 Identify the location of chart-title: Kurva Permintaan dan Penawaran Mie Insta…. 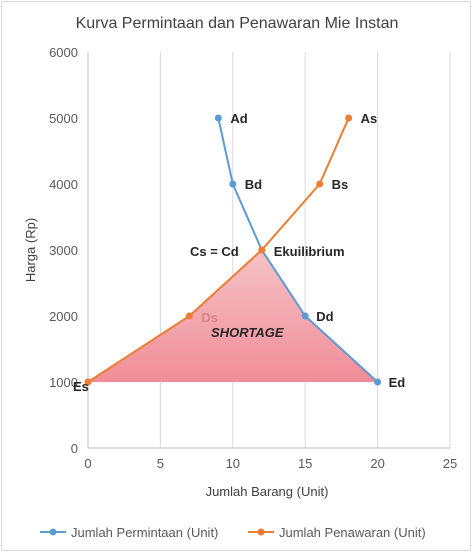
(237, 23).